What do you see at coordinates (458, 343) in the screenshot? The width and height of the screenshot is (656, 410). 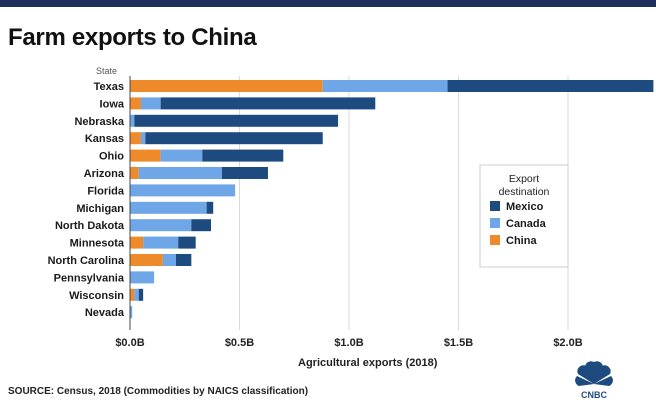 I see `x-tick-label: $1.5B` at bounding box center [458, 343].